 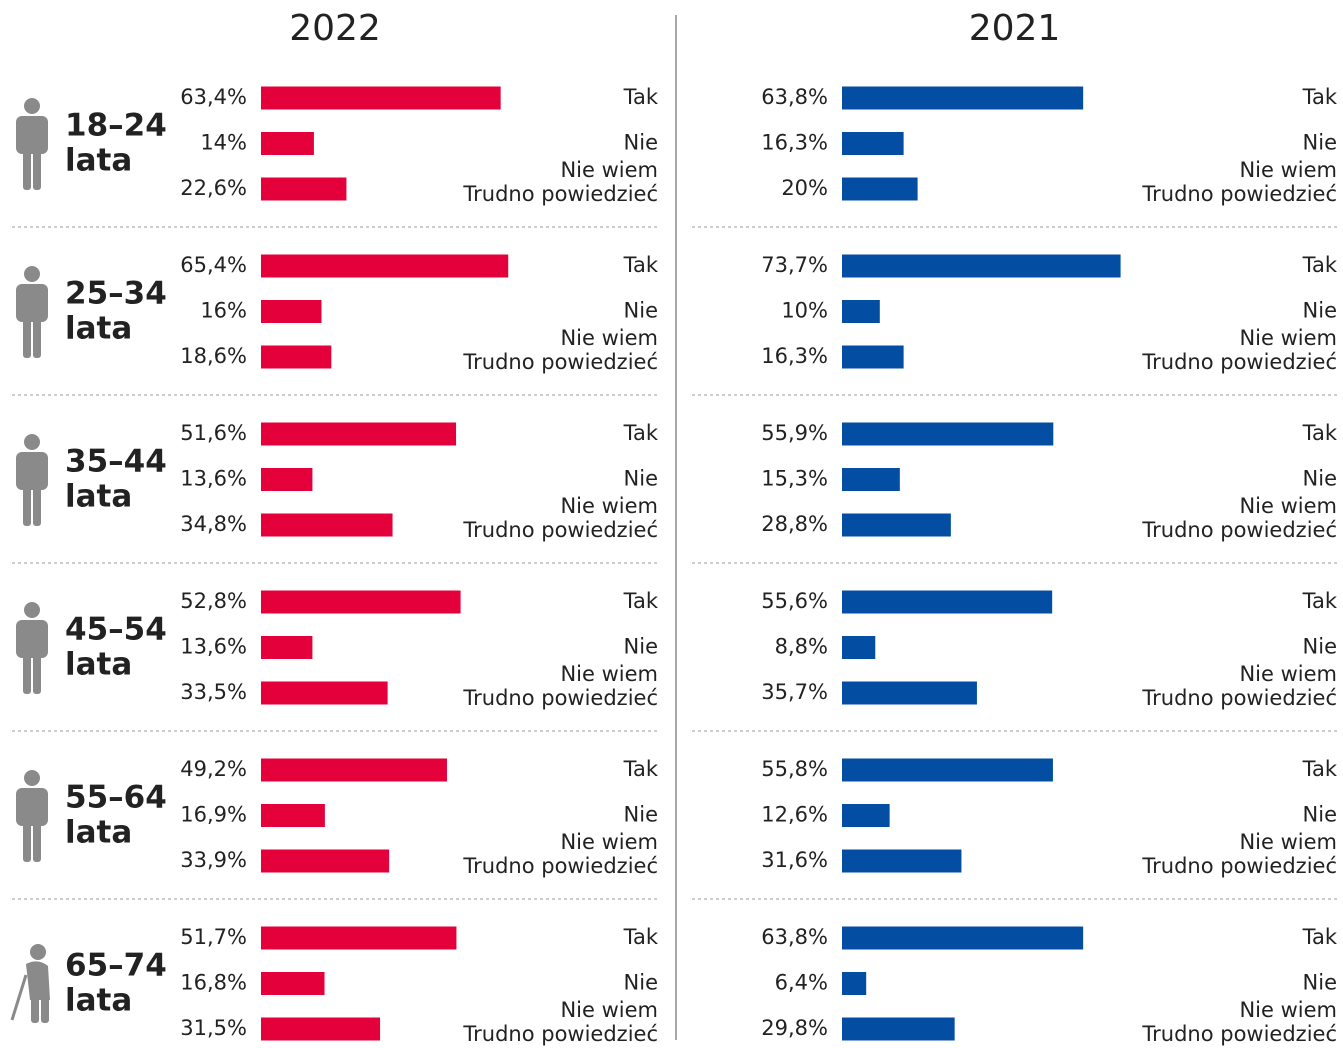 What do you see at coordinates (794, 769) in the screenshot?
I see `value-label: 55,8%` at bounding box center [794, 769].